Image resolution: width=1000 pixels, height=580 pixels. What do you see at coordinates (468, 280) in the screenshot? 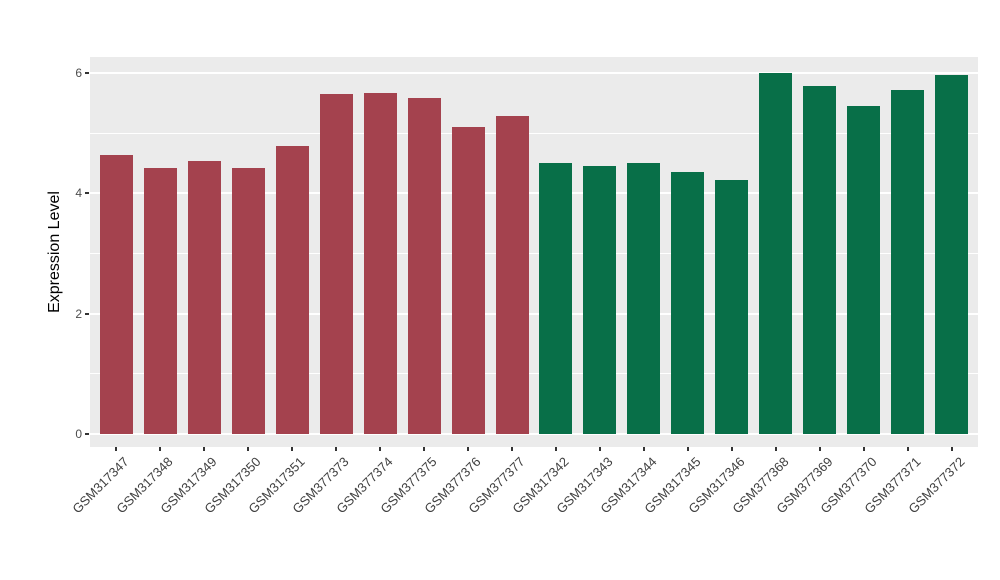
I see `bar-GSM377376` at bounding box center [468, 280].